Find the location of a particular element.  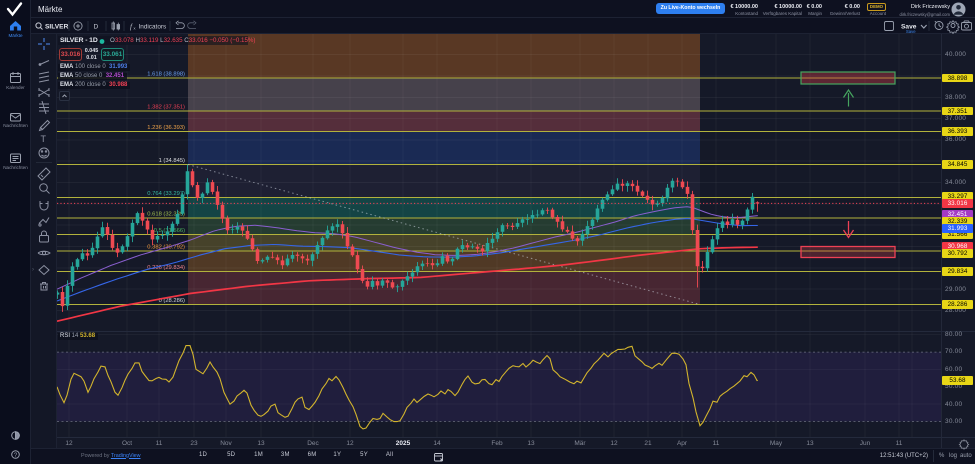

svg-text: 0.236 (29.834) is located at coordinates (166, 268).